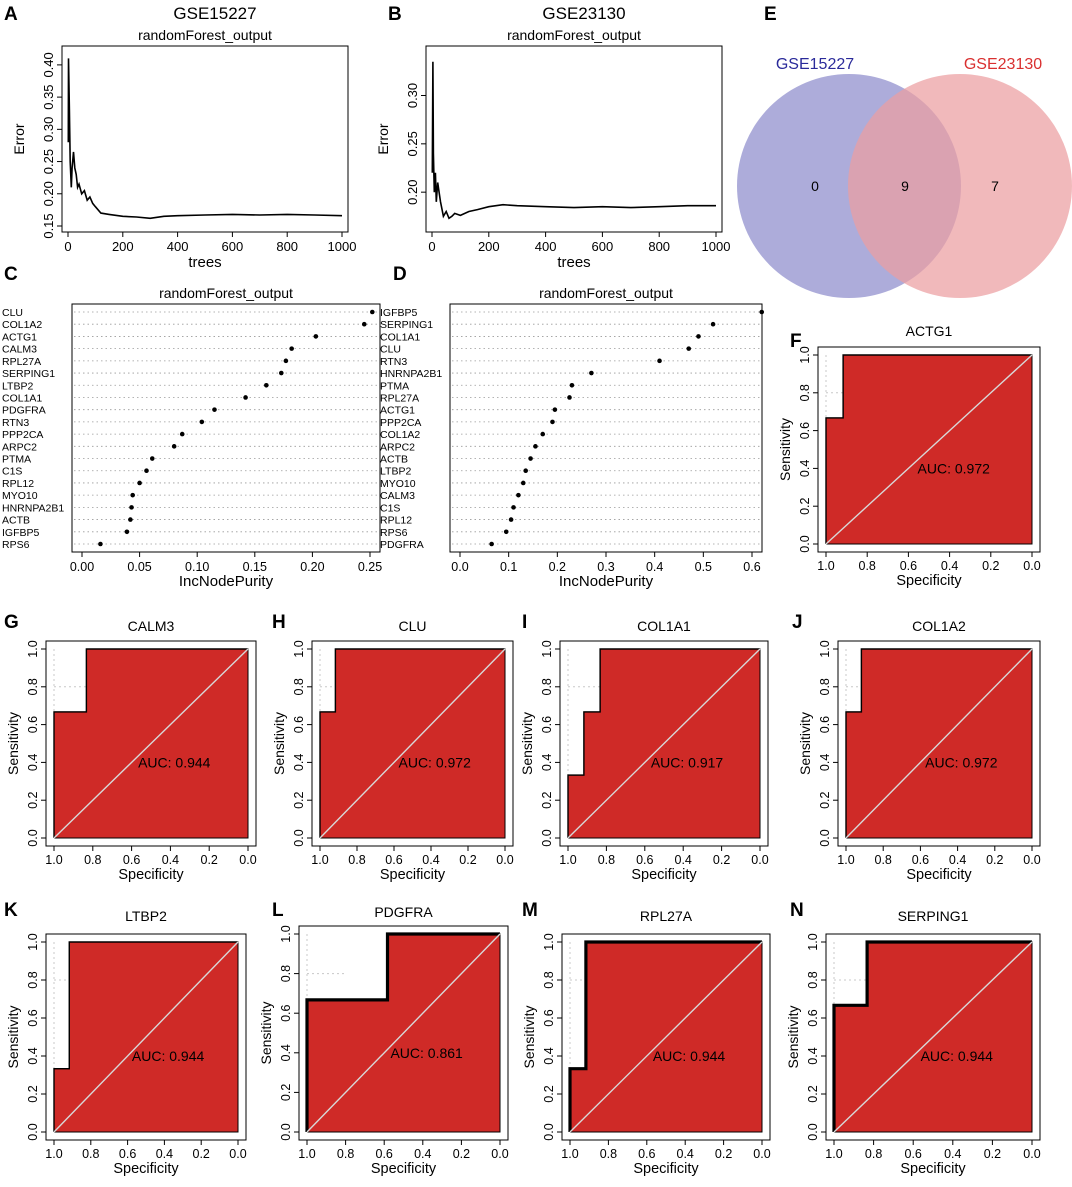 This screenshot has width=1072, height=1187. Describe the element at coordinates (583, 13) in the screenshot. I see `chart-title: GSE23130` at that location.